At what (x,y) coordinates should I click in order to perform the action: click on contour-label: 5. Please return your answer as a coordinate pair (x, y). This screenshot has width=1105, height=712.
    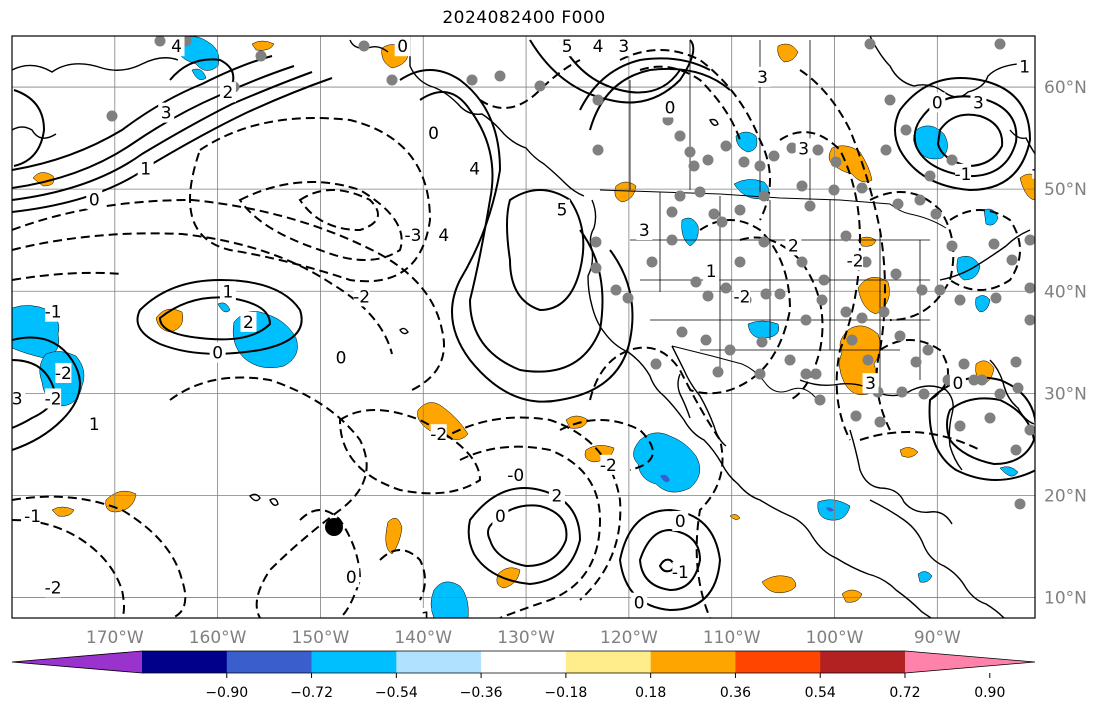
    Looking at the image, I should click on (562, 211).